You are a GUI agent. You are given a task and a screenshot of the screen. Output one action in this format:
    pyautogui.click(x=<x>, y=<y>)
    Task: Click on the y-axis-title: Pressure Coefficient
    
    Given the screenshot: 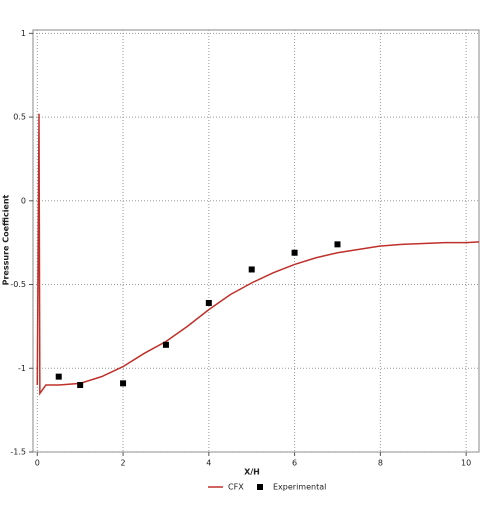 What is the action you would take?
    pyautogui.click(x=6, y=239)
    